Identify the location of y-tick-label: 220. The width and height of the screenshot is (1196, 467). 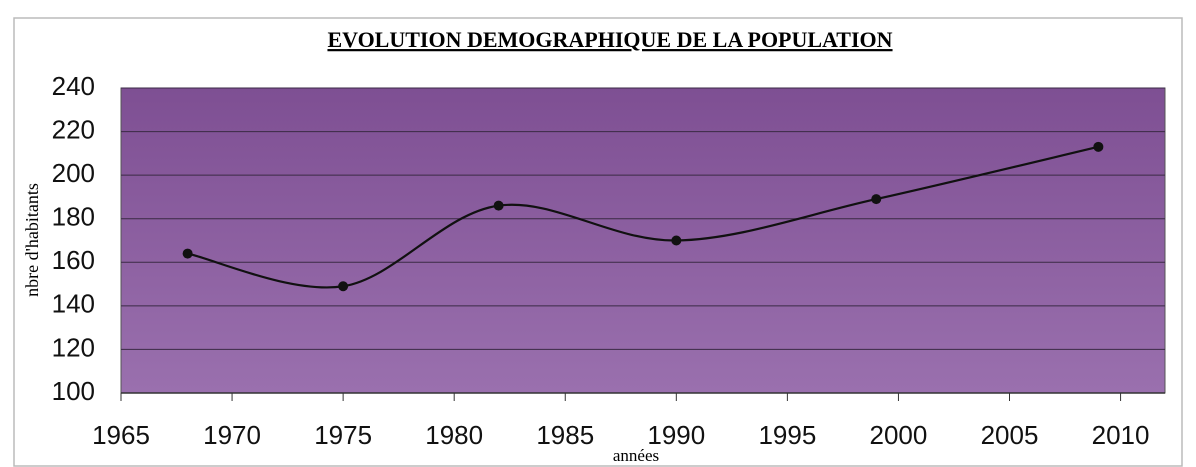
(73, 129).